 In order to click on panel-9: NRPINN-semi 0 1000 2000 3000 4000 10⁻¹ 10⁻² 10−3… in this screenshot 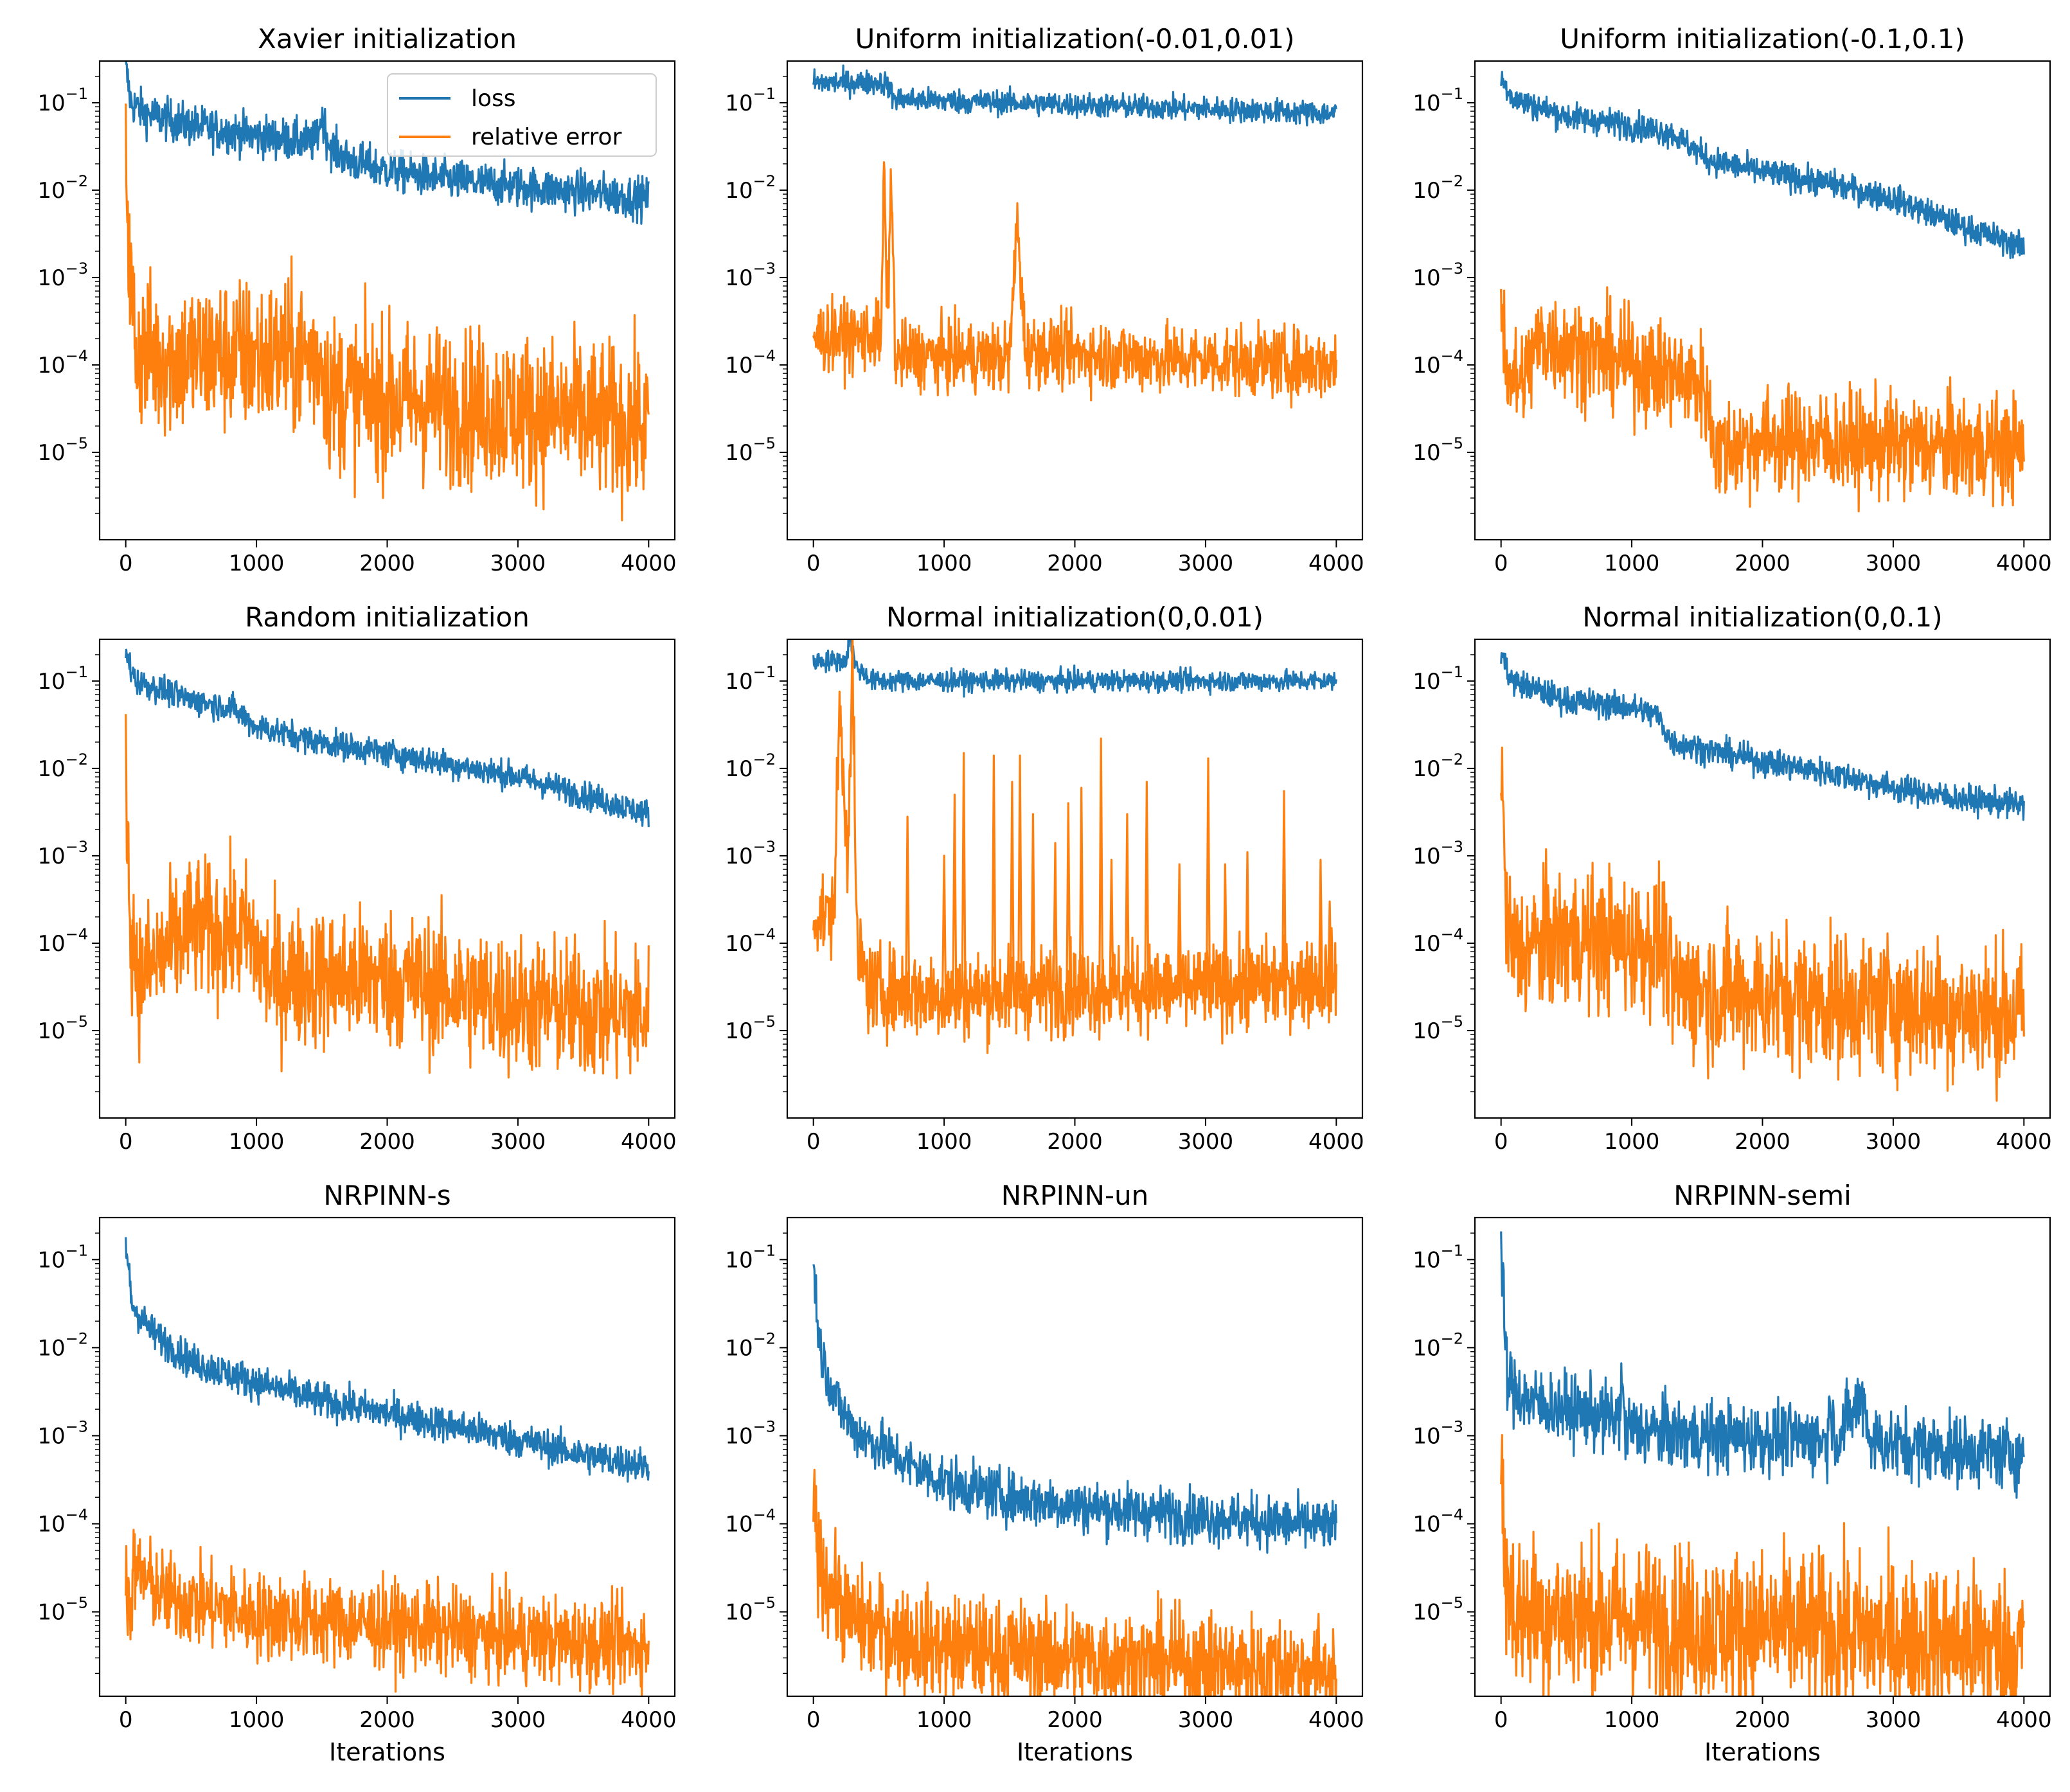, I will do `click(1732, 1473)`.